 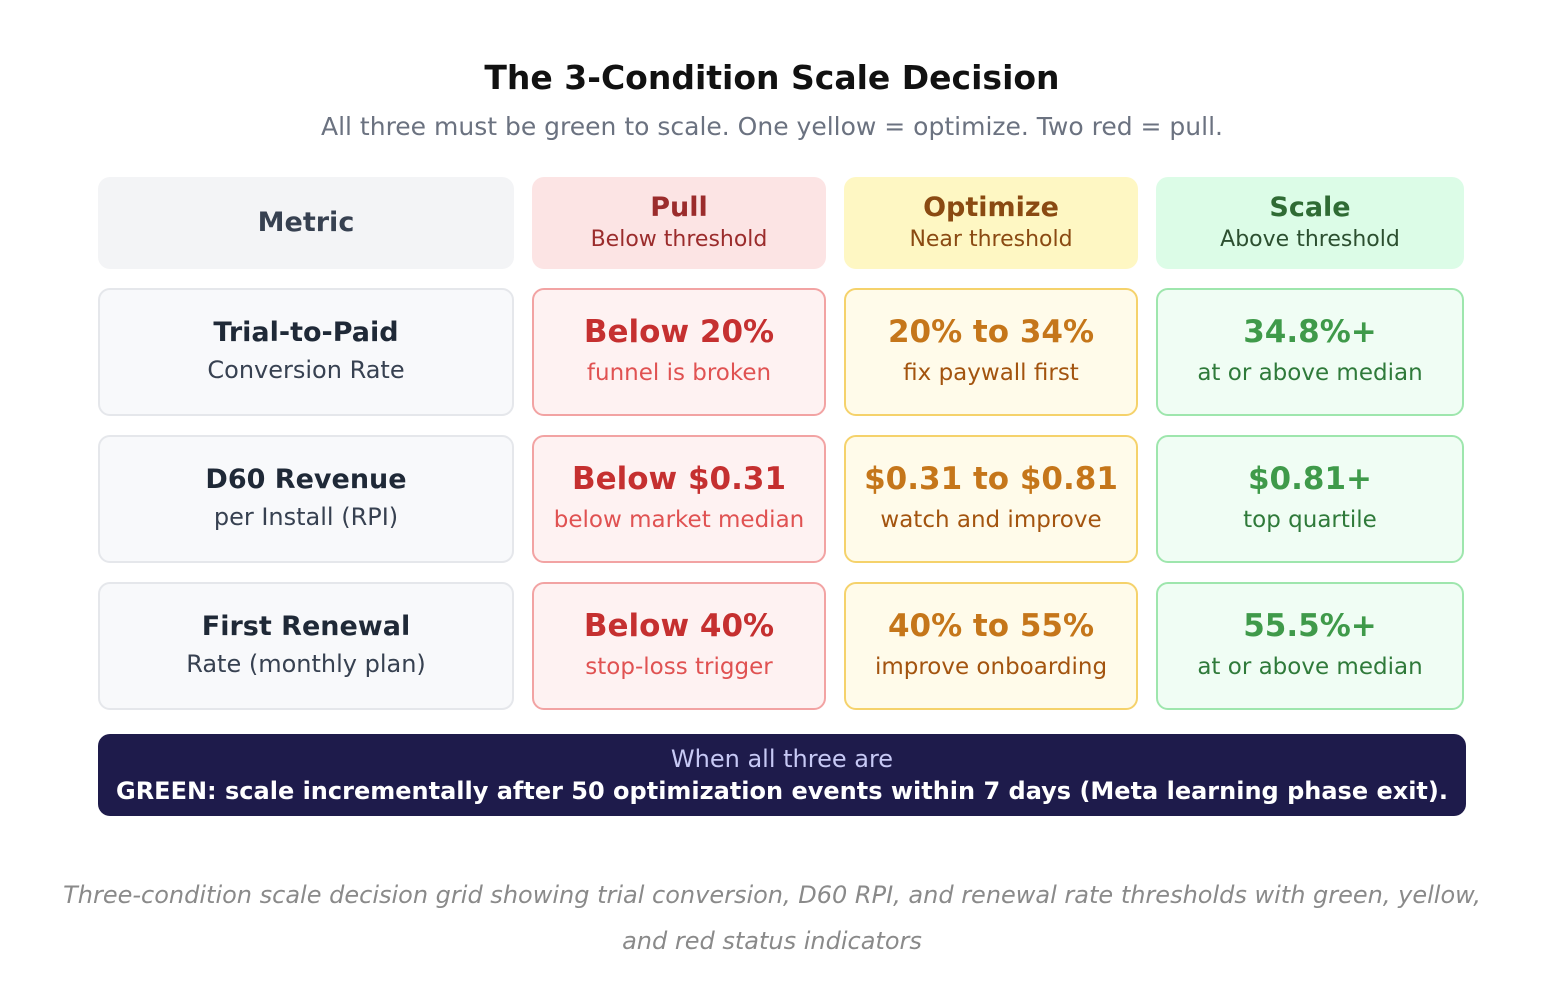 What do you see at coordinates (1310, 646) in the screenshot?
I see `scale-cell-first-renewal: 55.5%+ at or above median` at bounding box center [1310, 646].